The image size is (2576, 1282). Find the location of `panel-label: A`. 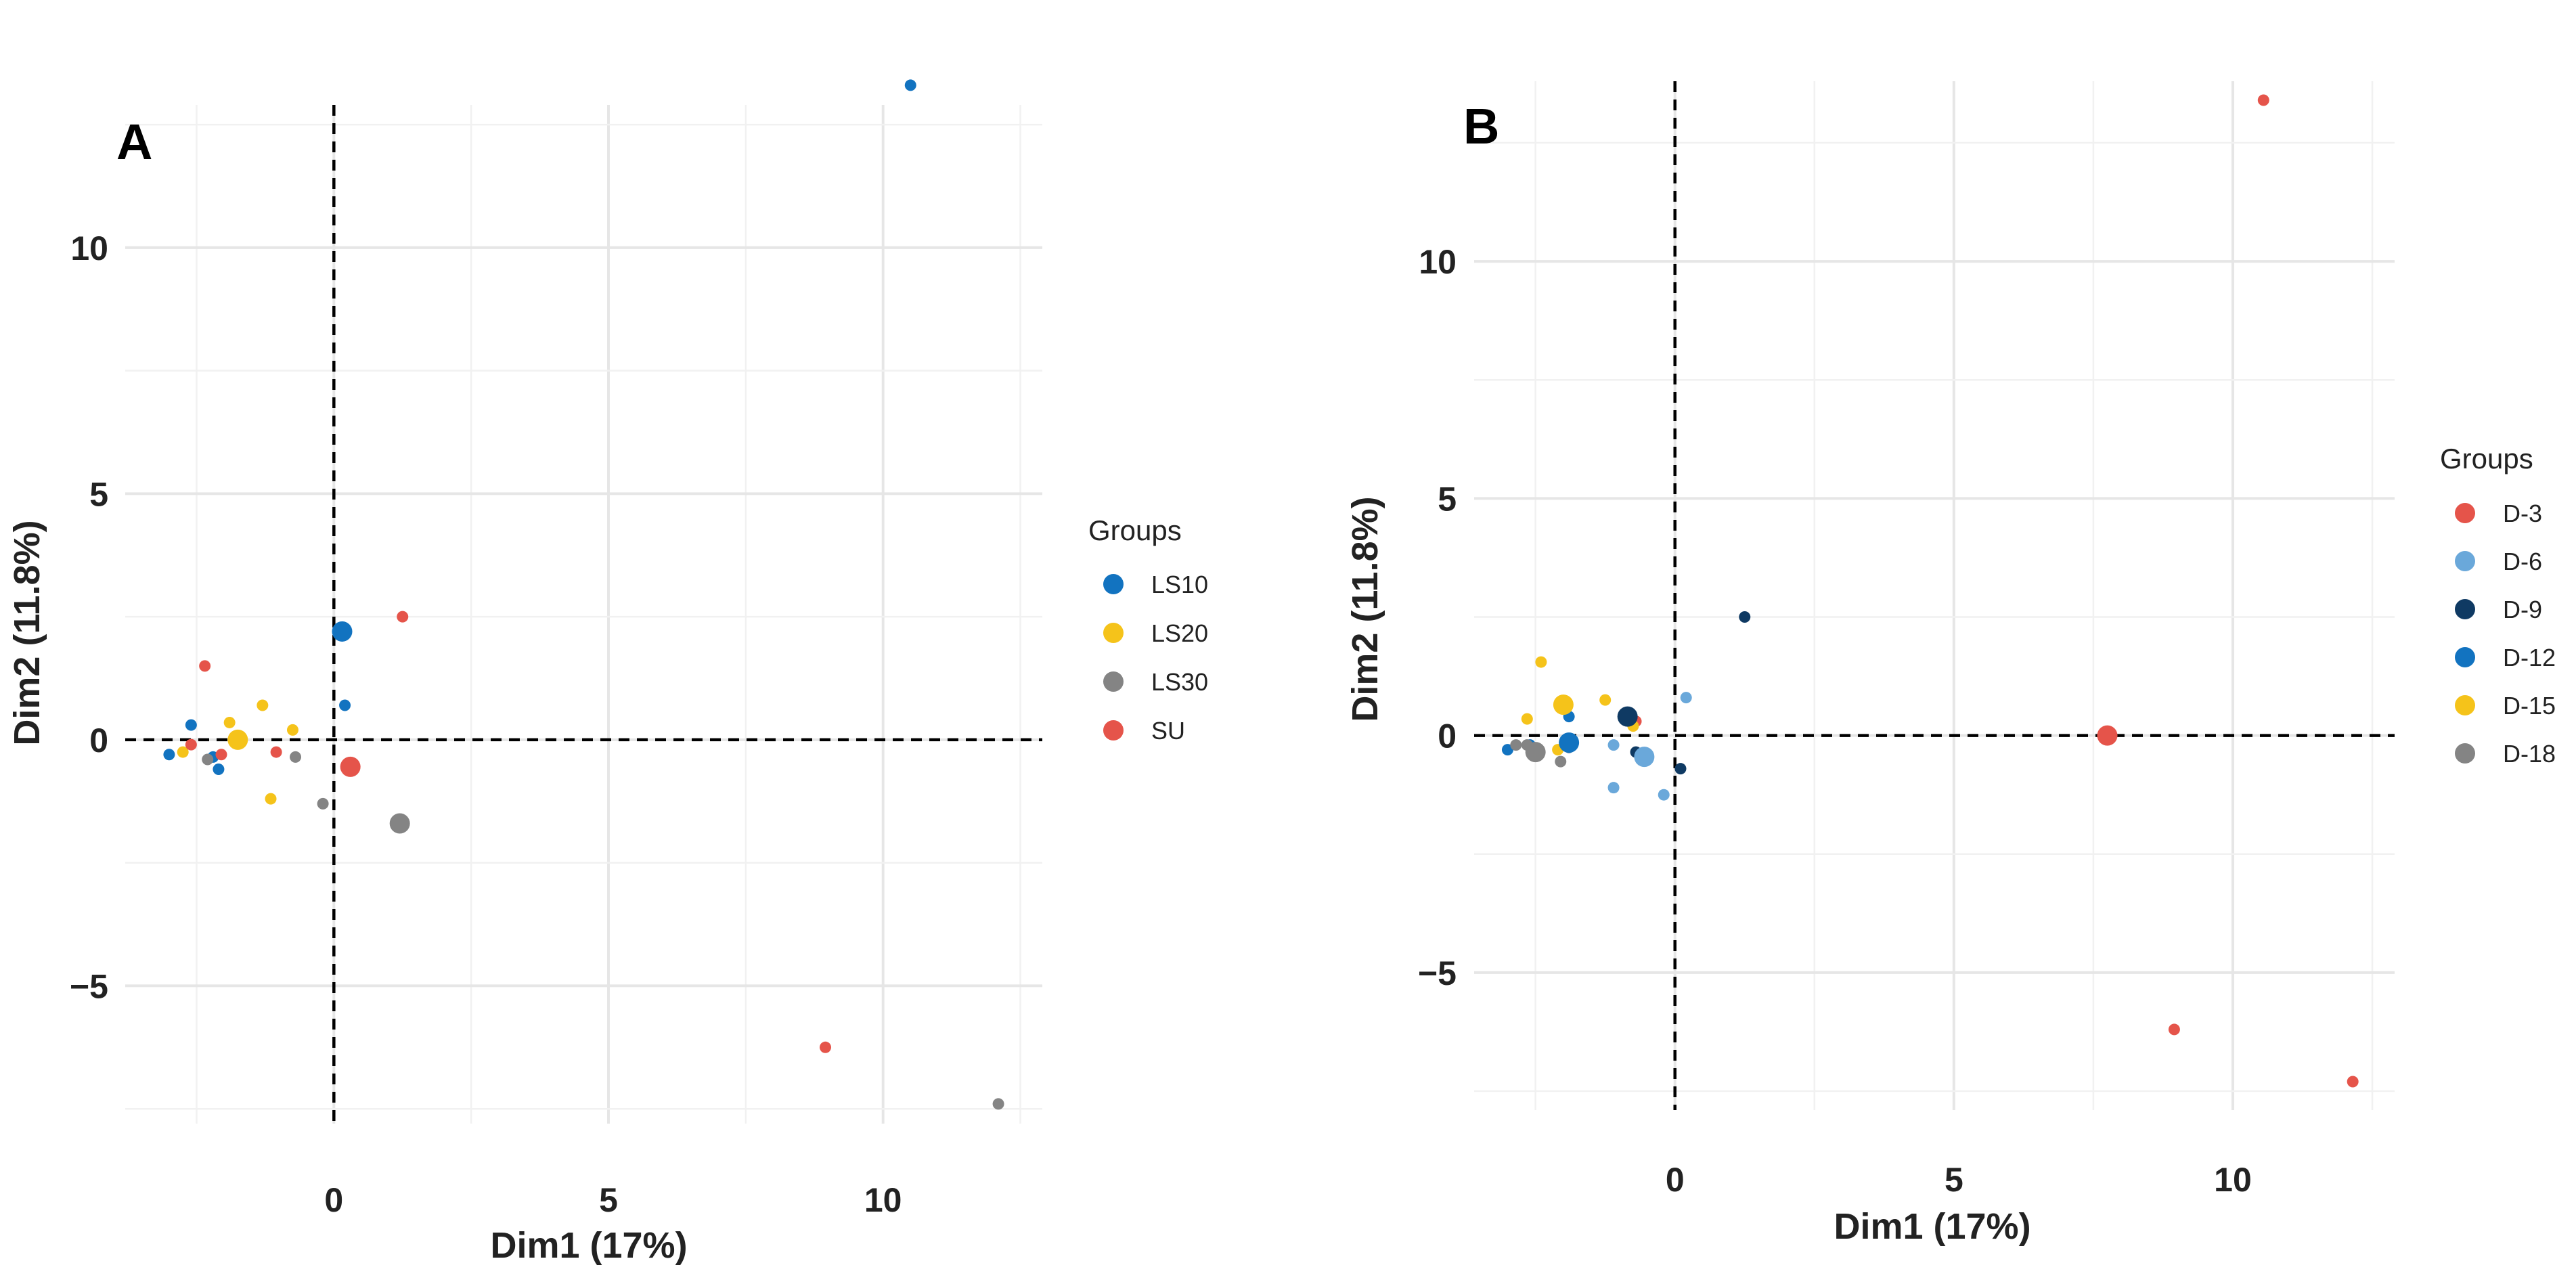

panel-label: A is located at coordinates (134, 142).